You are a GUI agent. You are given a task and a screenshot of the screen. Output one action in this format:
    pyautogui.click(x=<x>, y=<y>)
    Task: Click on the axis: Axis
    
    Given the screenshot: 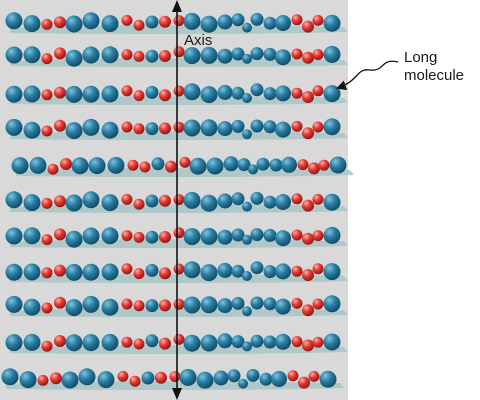 What is the action you would take?
    pyautogui.click(x=192, y=200)
    